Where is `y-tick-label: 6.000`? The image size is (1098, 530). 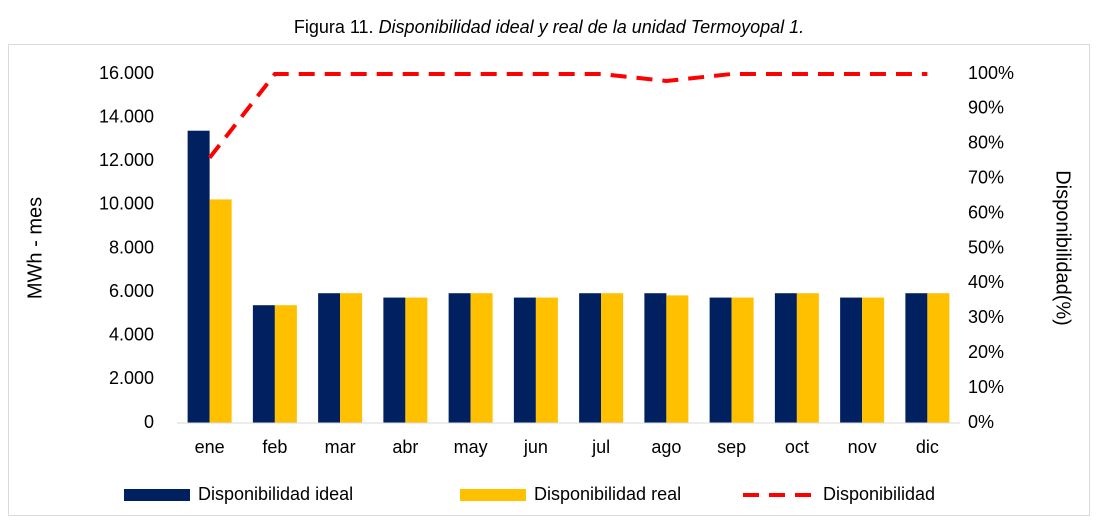 y-tick-label: 6.000 is located at coordinates (131, 291).